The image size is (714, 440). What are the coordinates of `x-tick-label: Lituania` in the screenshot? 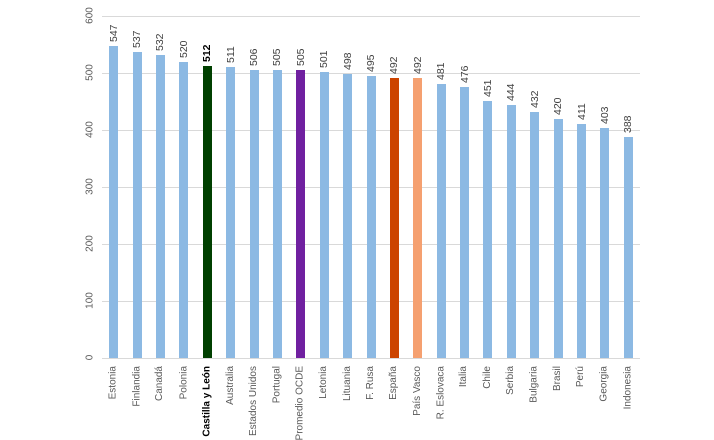 It's located at (347, 384).